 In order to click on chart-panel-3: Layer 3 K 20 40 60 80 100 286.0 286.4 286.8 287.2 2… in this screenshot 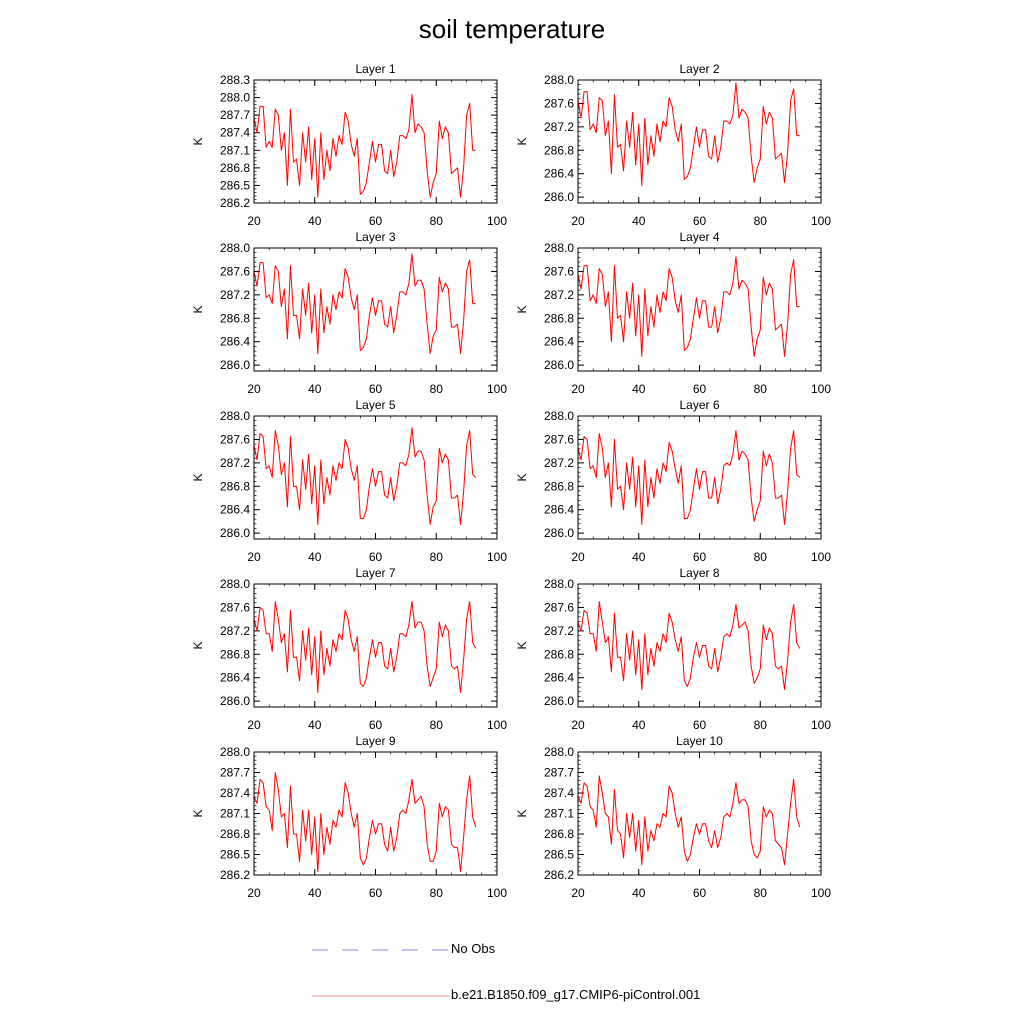, I will do `click(349, 313)`.